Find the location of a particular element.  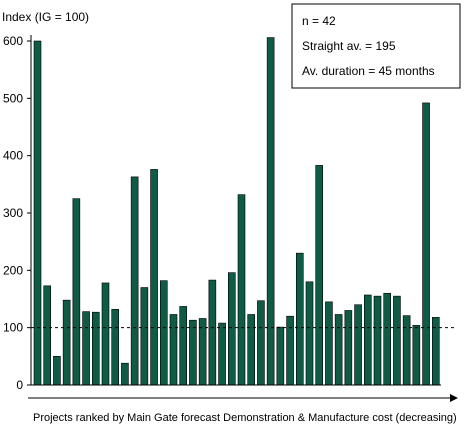

y-tick-label: 0 is located at coordinates (19, 385).